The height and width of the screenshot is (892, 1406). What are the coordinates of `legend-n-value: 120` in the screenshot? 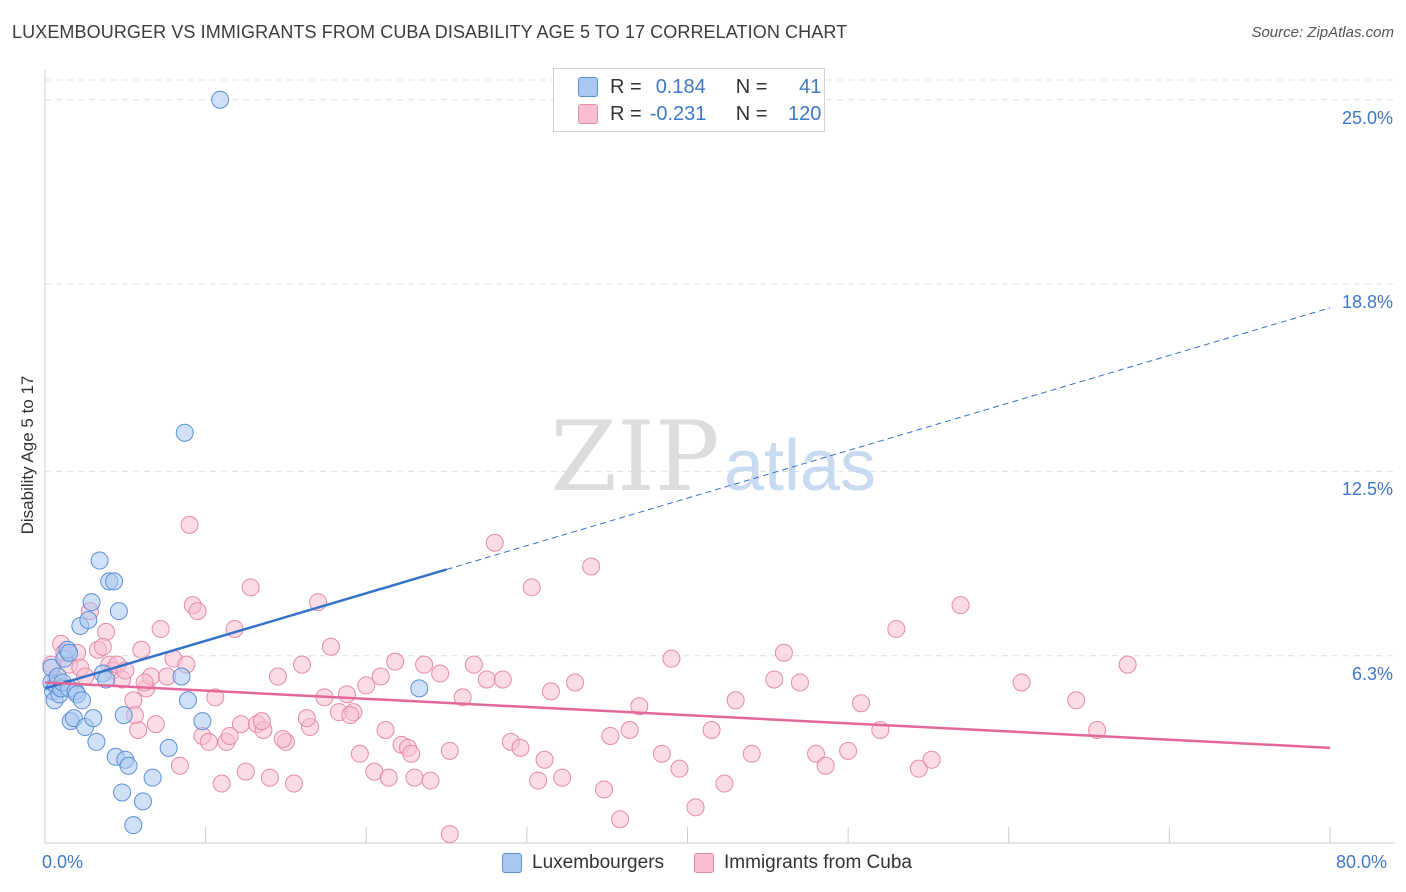 It's located at (805, 113).